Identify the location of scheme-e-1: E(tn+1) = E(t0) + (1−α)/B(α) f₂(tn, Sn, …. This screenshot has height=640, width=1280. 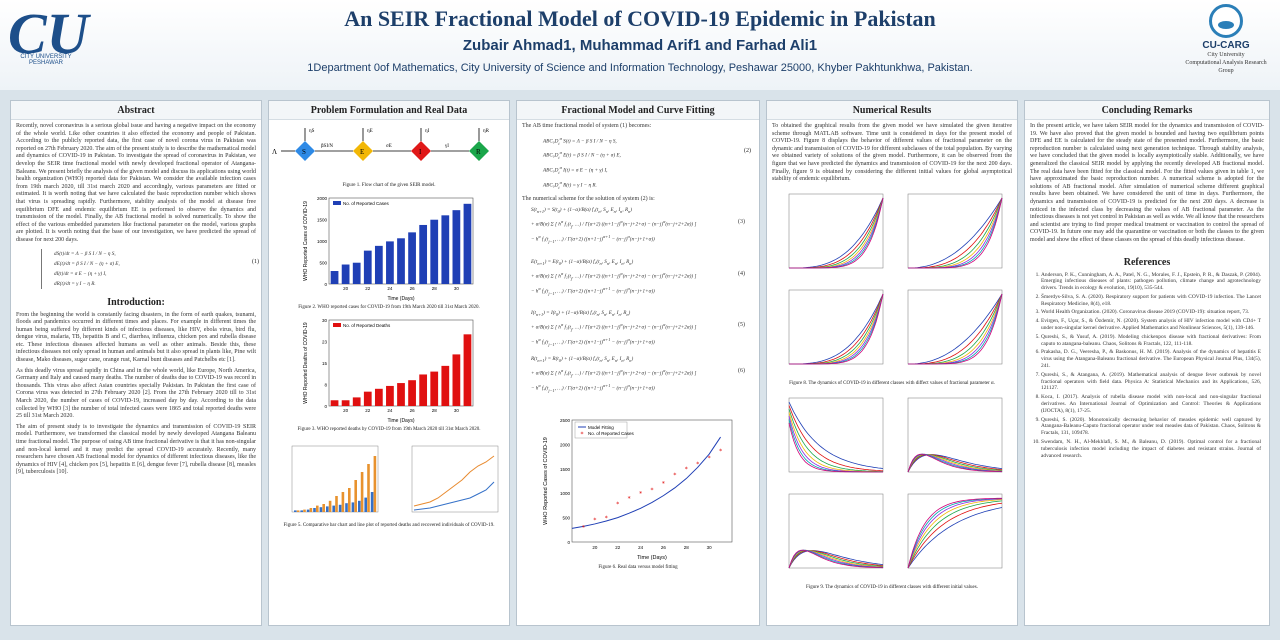
(582, 262).